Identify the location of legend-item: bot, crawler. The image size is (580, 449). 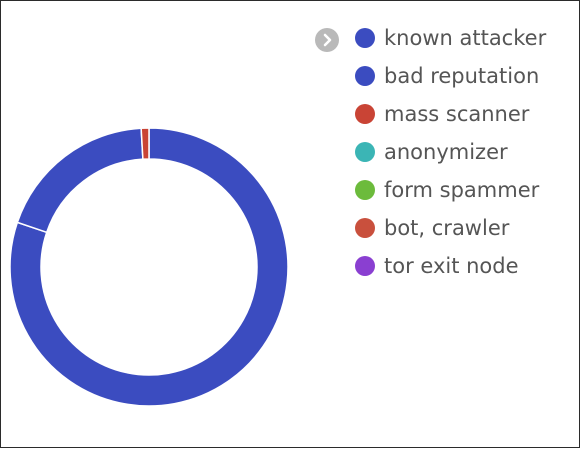
(450, 228).